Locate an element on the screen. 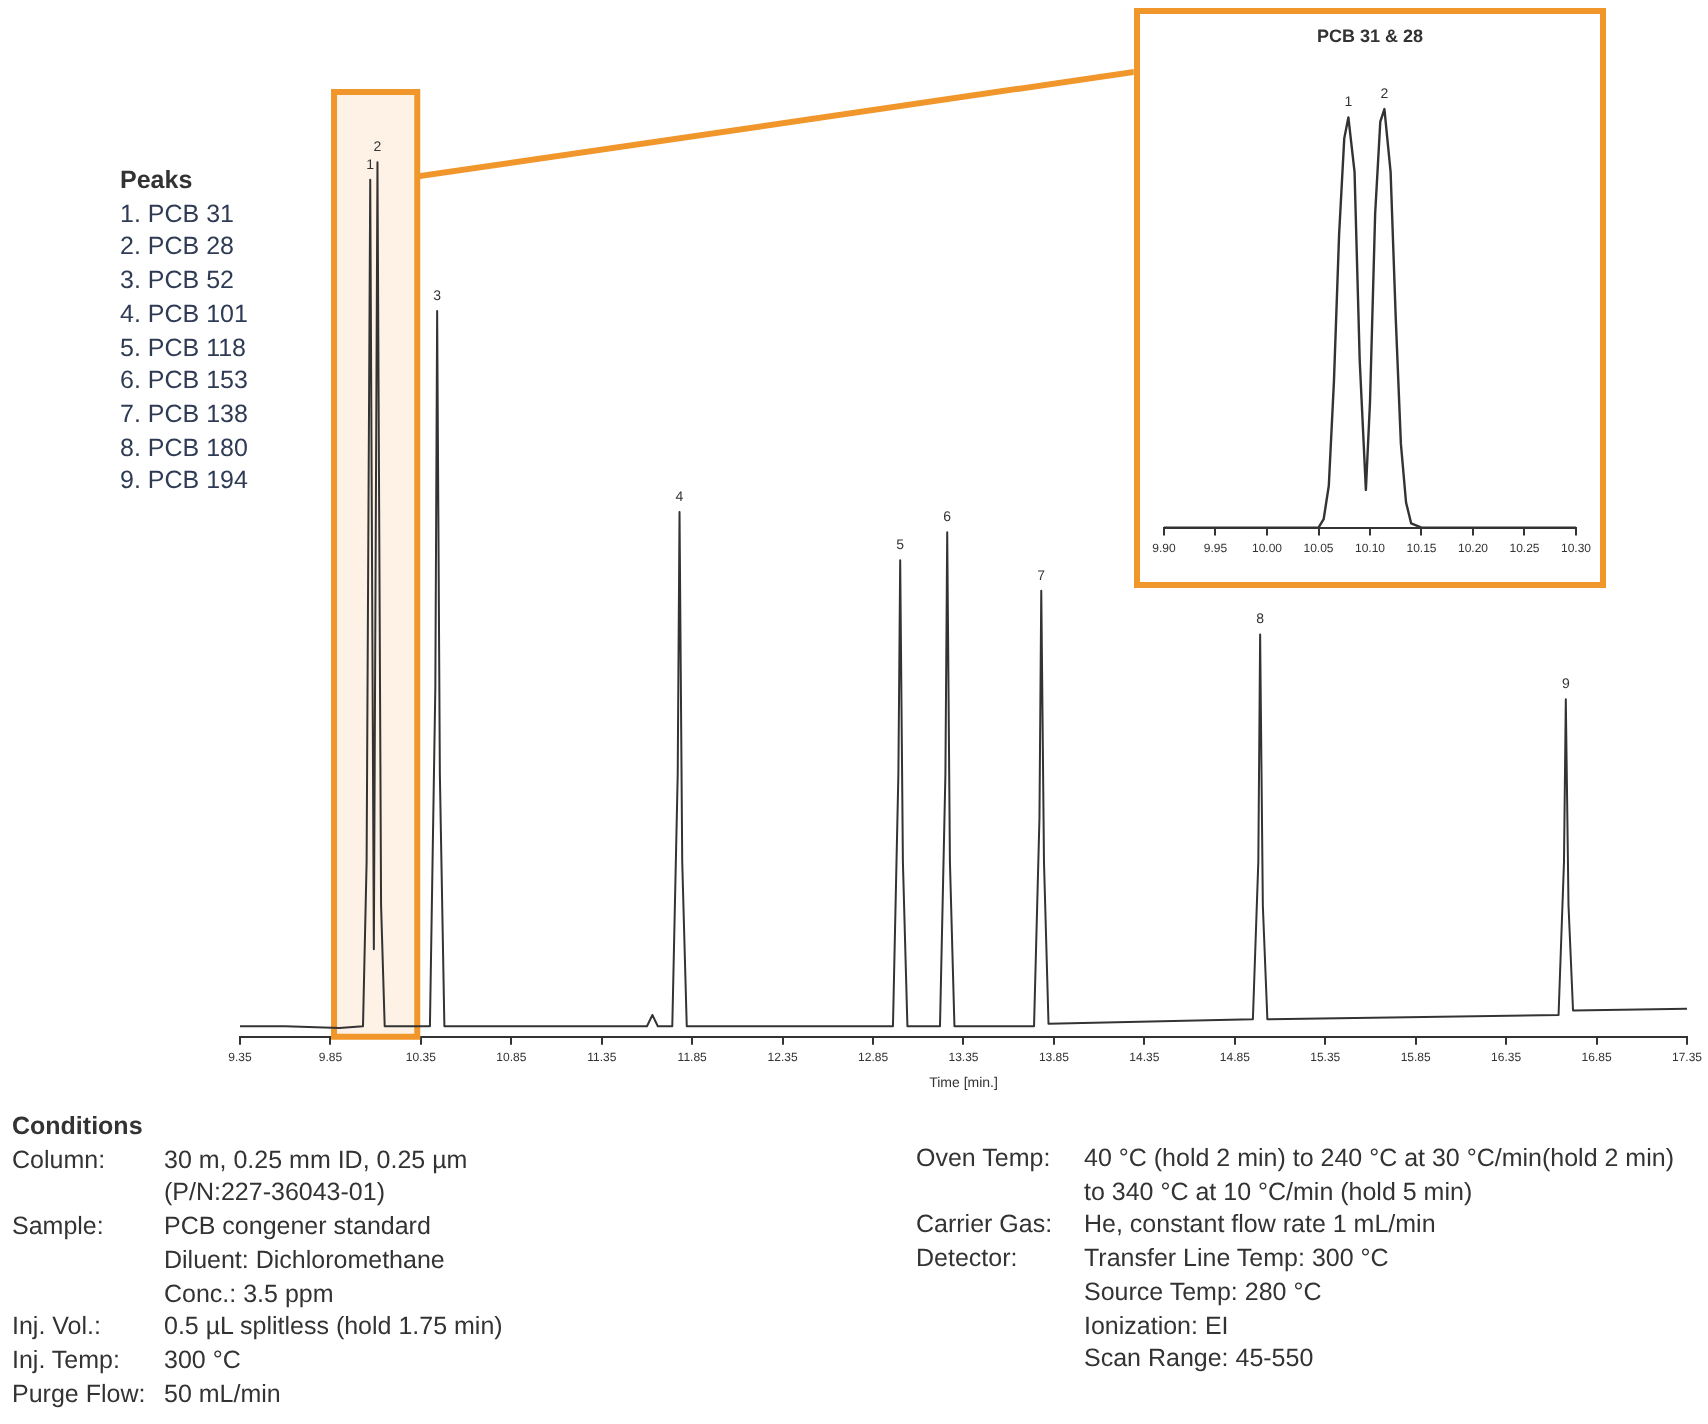 Image resolution: width=1708 pixels, height=1424 pixels. text: Purge Flow: 50 mL/min is located at coordinates (146, 1394).